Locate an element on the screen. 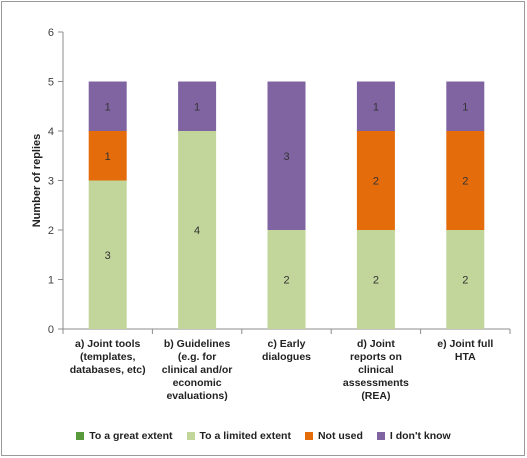 Image resolution: width=527 pixels, height=458 pixels. y-tick-label: 1 is located at coordinates (51, 281).